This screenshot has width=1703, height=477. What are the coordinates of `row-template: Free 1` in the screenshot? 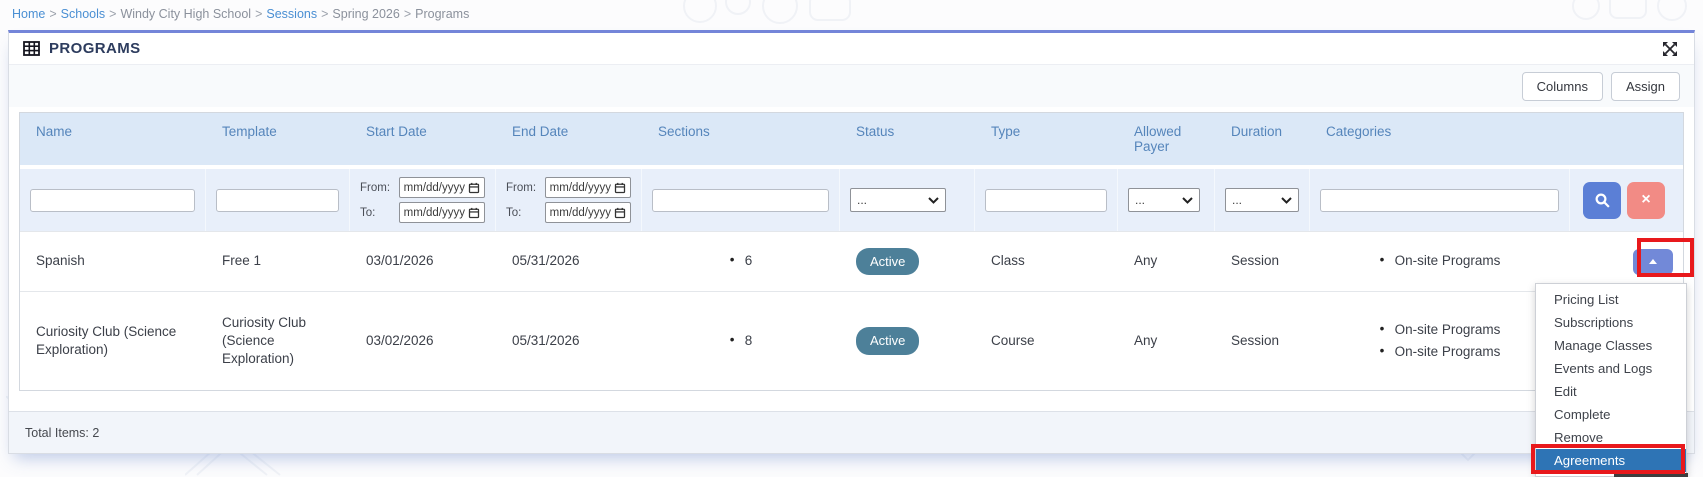 It's located at (242, 261).